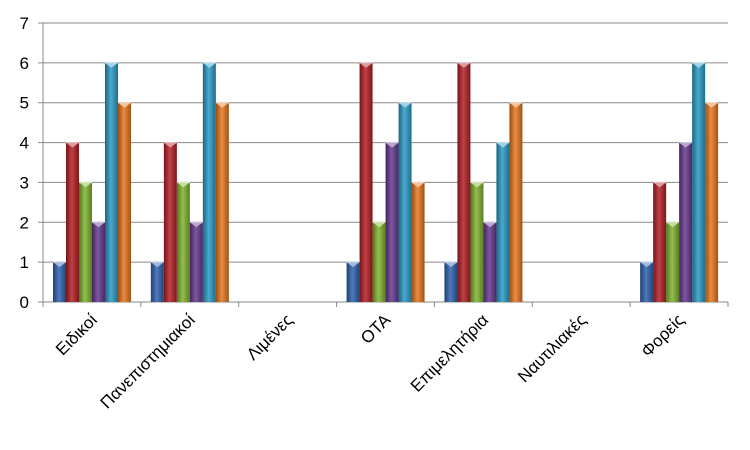 This screenshot has width=750, height=450. What do you see at coordinates (663, 335) in the screenshot?
I see `x-tick-label: Φορείς` at bounding box center [663, 335].